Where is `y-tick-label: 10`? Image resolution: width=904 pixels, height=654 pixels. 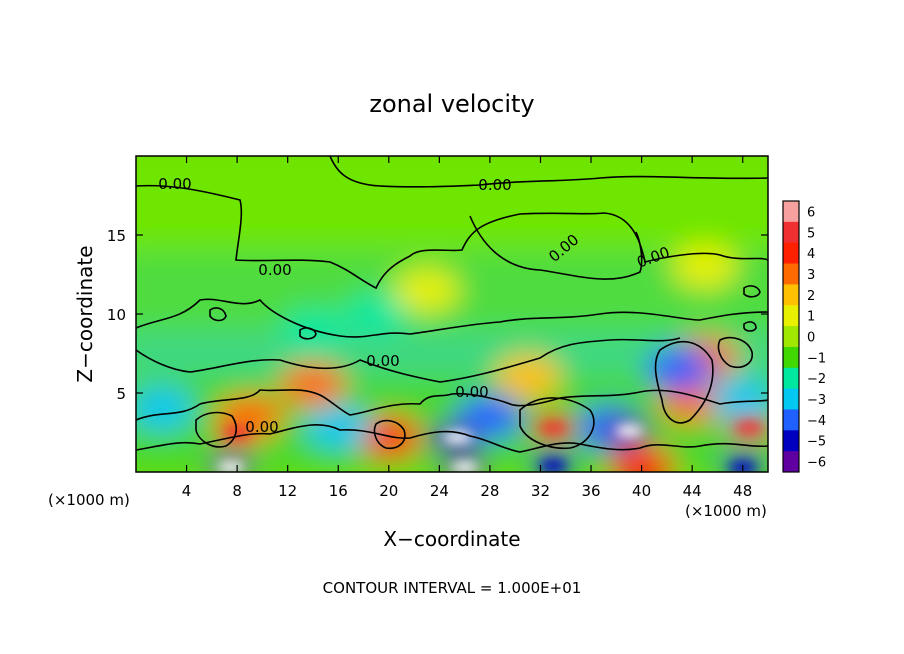 y-tick-label: 10 is located at coordinates (116, 315).